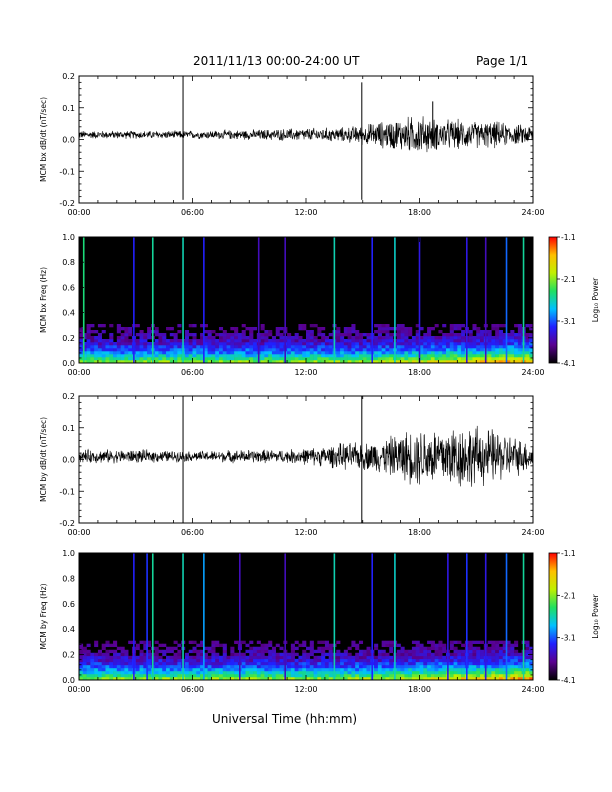 The image size is (612, 792). What do you see at coordinates (574, 300) in the screenshot?
I see `colorbar-1: -1.1 -2.1 -3.1 -4.1 Log₁₀ Power` at bounding box center [574, 300].